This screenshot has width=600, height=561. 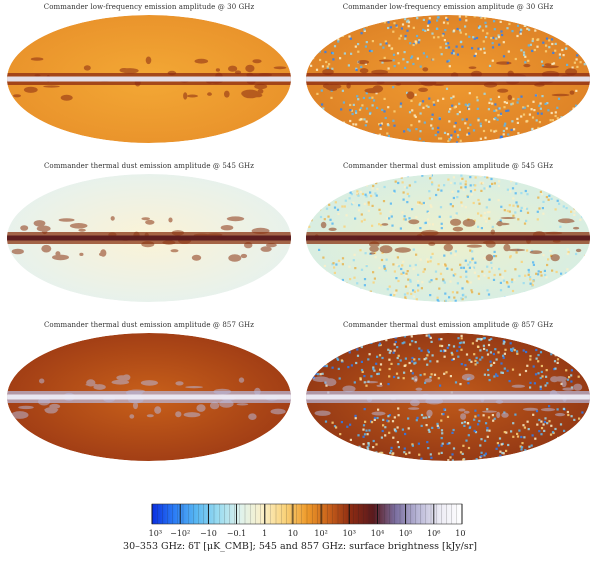 I want to click on colorbar-scale: −10³ −10² −10 −0.1 1 10 10² 10³ 10⁴ 10⁵ 10⁶ 10⁷, so click(x=305, y=520).